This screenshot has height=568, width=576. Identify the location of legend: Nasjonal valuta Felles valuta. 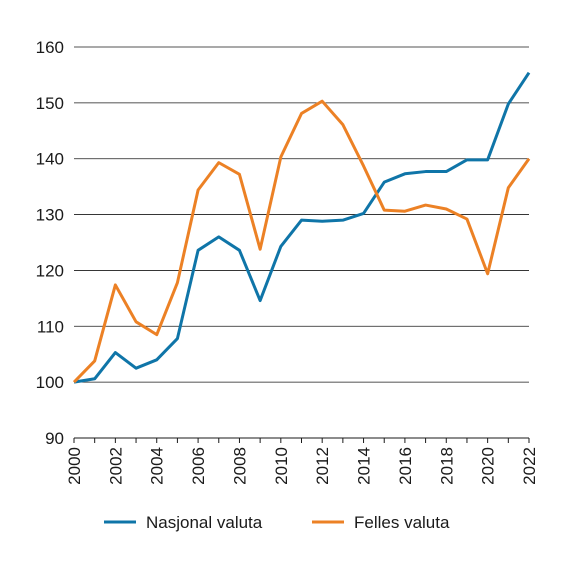
(277, 522).